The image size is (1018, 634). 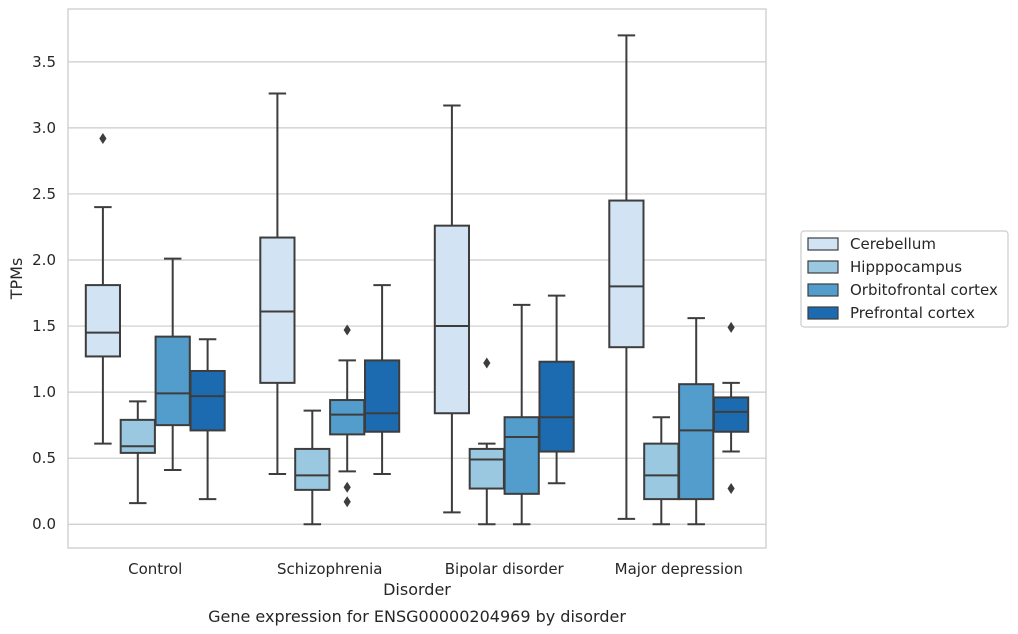 What do you see at coordinates (893, 244) in the screenshot?
I see `legend-label: Cerebellum` at bounding box center [893, 244].